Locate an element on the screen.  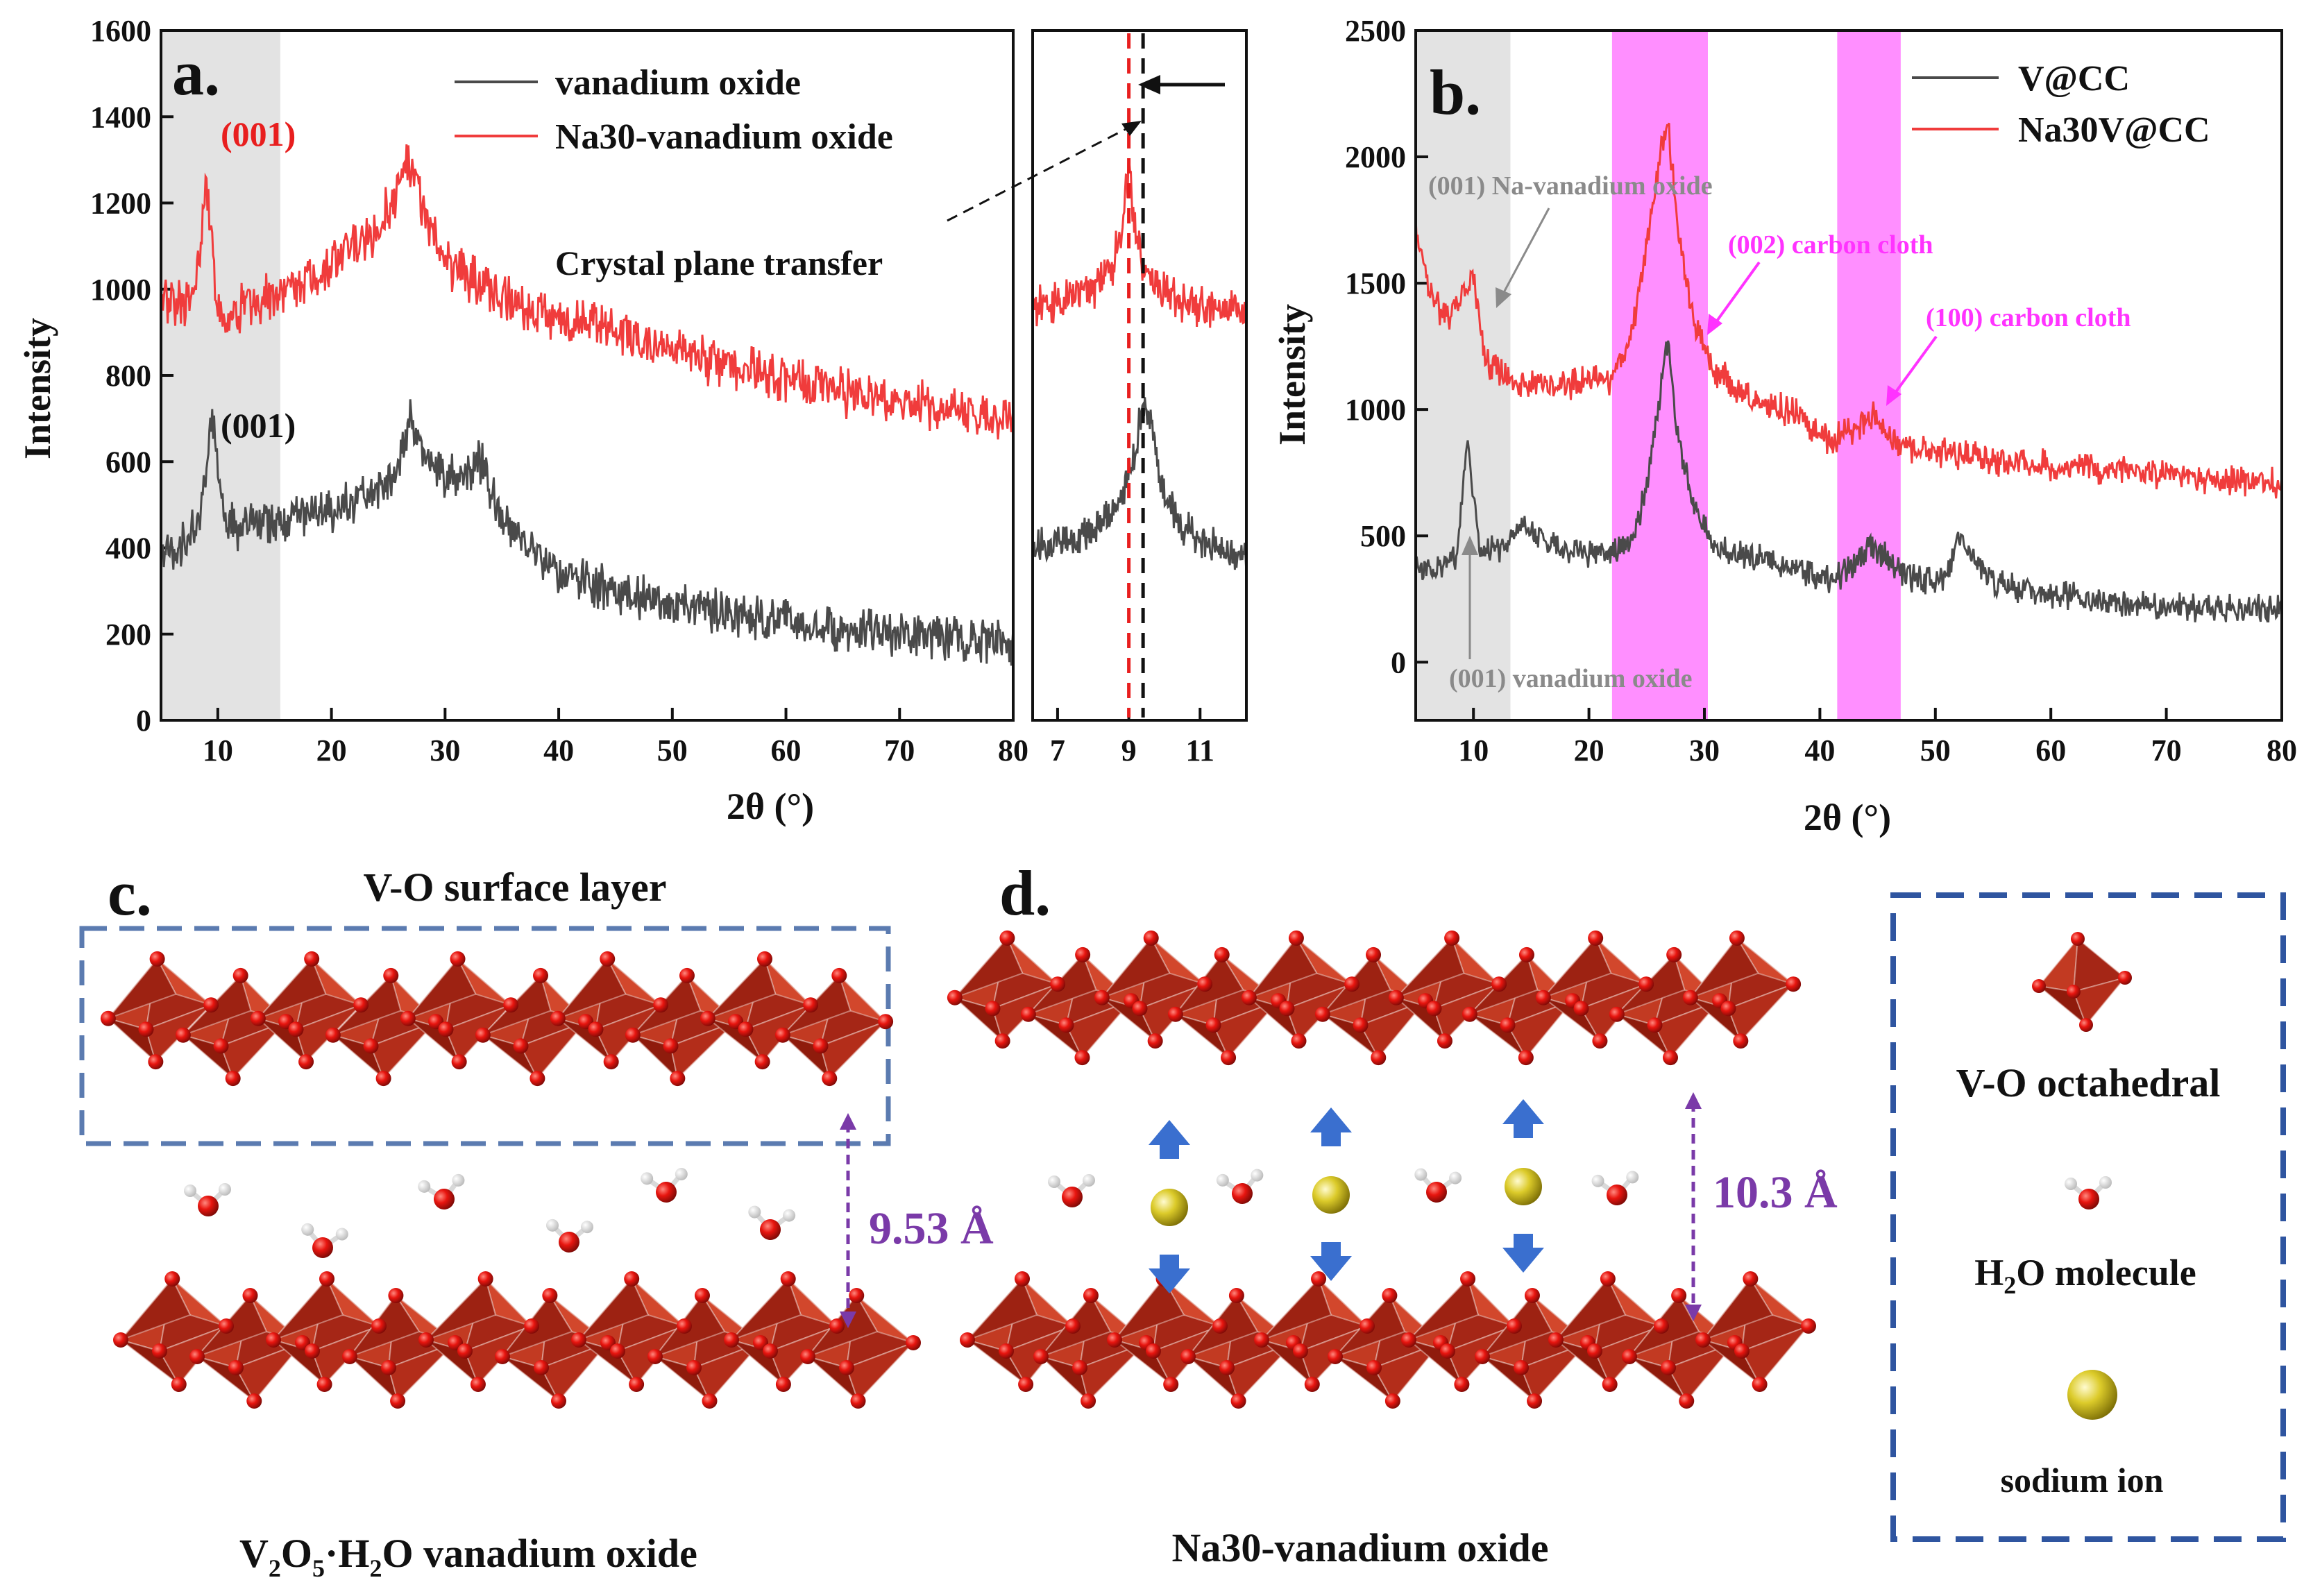
vo-surface-layer-title: V-O surface layer is located at coordinates (516, 888).